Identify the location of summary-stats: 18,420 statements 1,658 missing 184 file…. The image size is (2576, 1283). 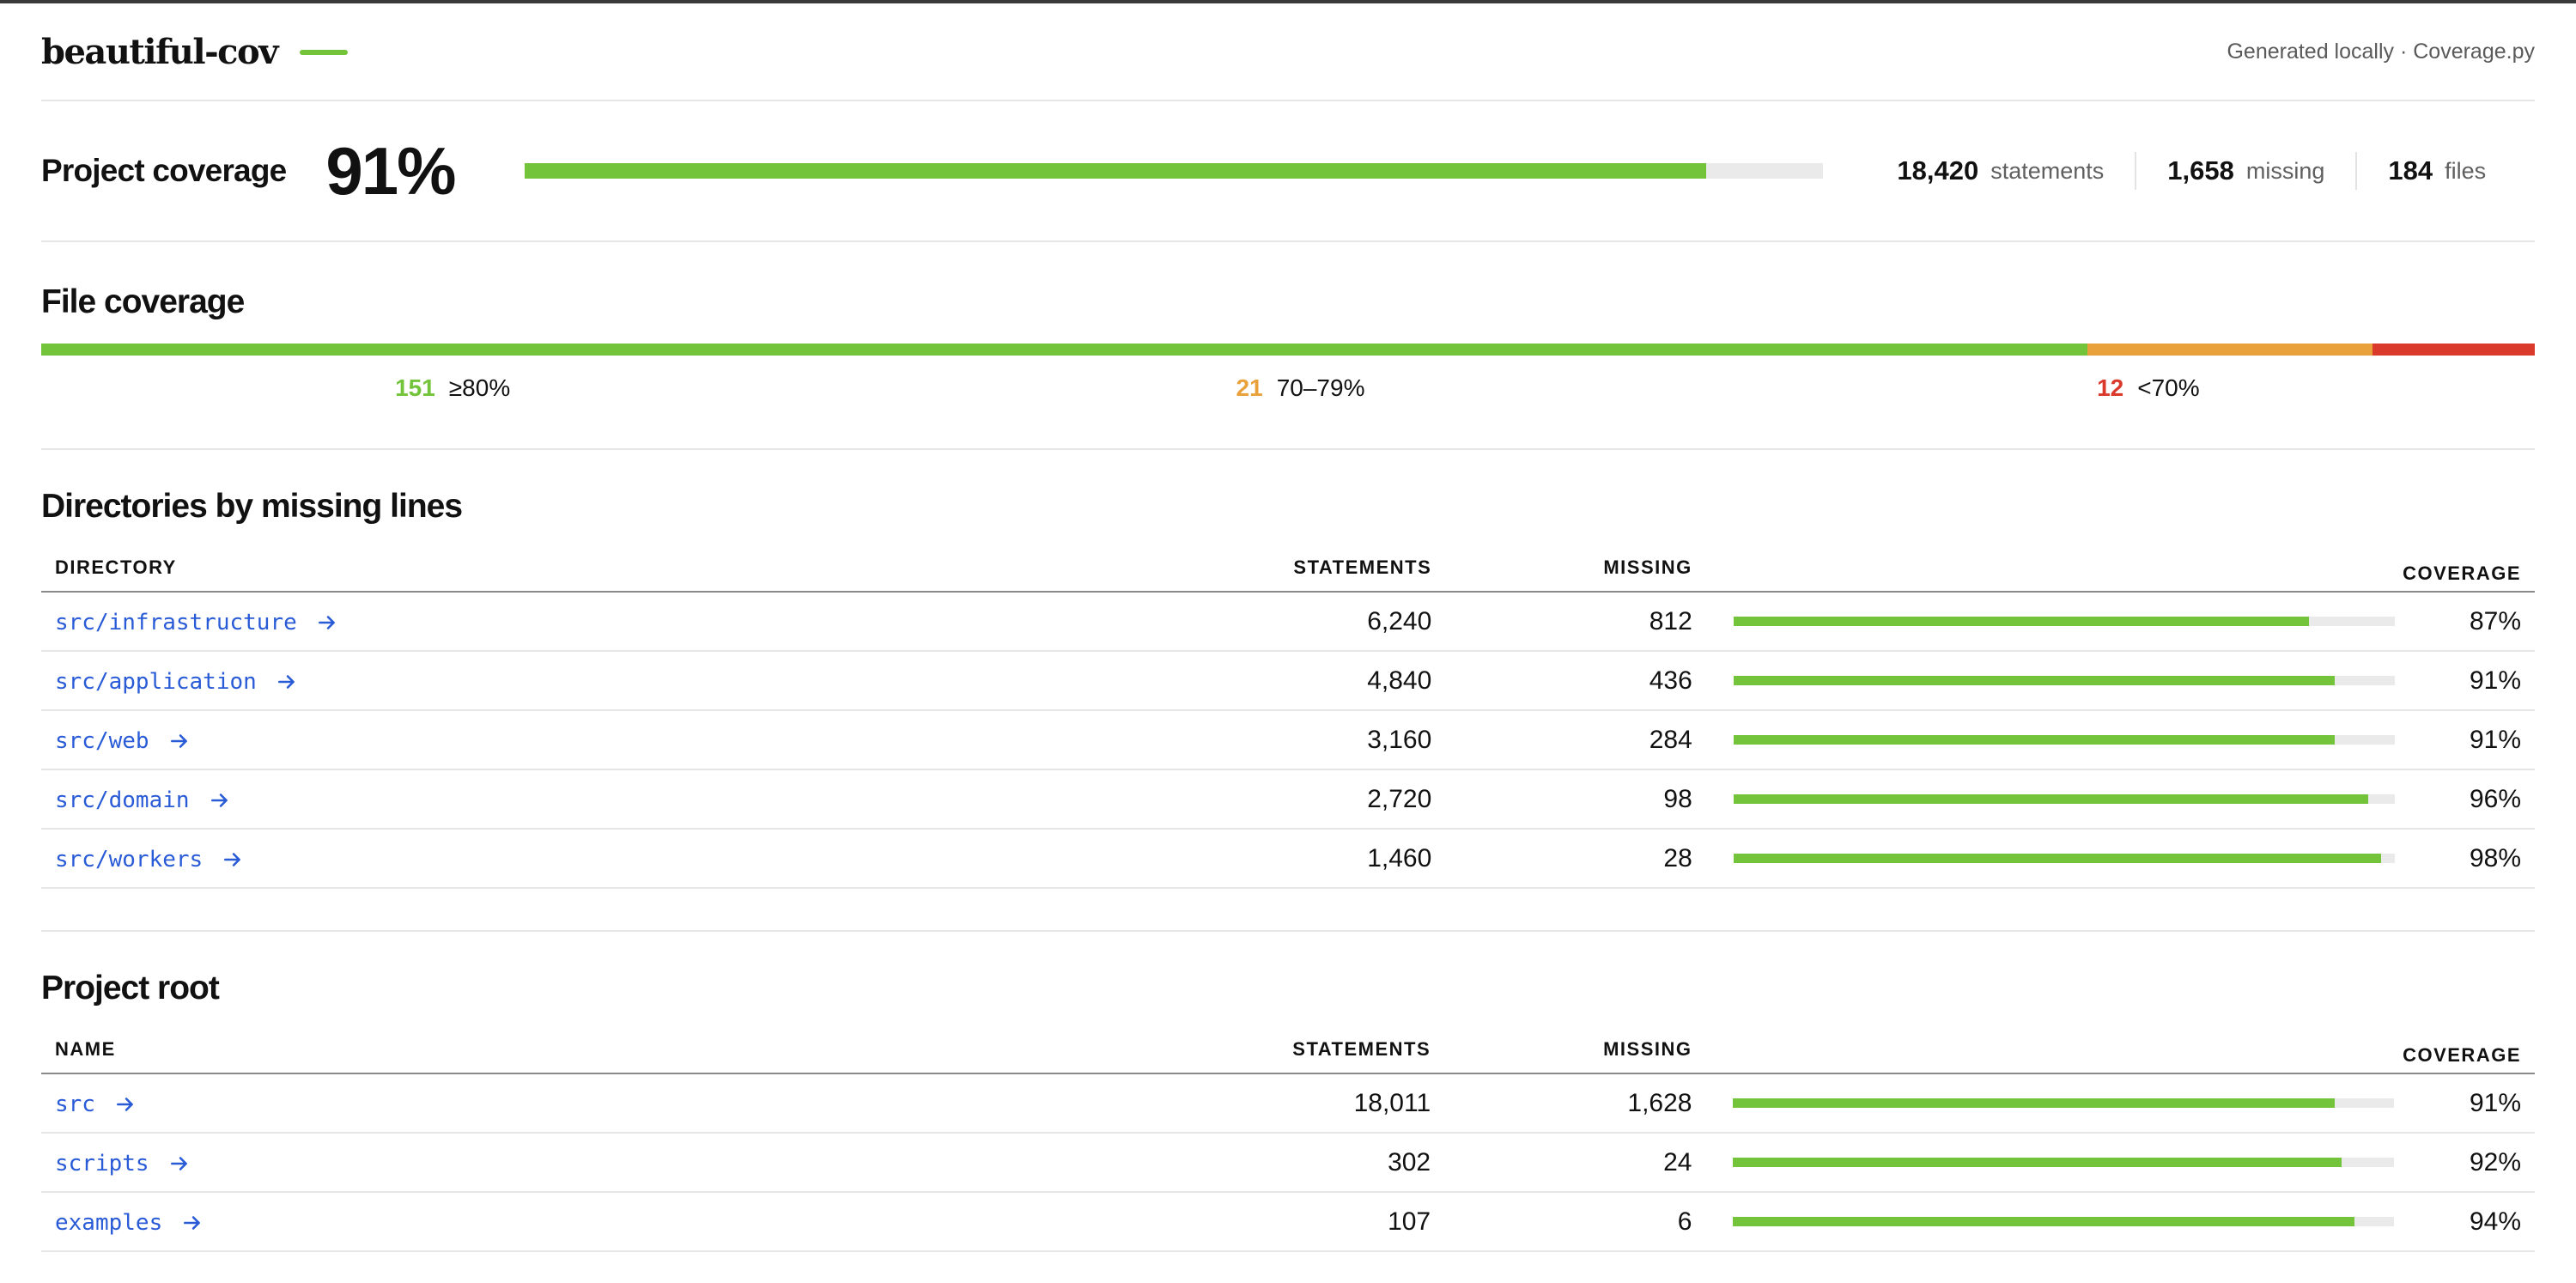
(2207, 171).